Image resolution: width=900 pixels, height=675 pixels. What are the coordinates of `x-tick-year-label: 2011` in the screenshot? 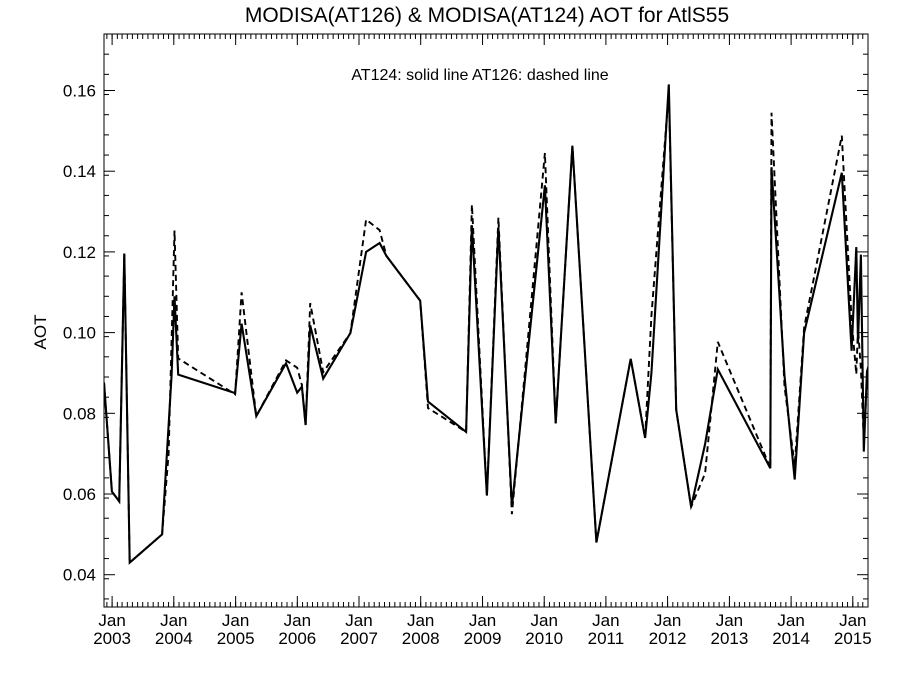 It's located at (606, 638).